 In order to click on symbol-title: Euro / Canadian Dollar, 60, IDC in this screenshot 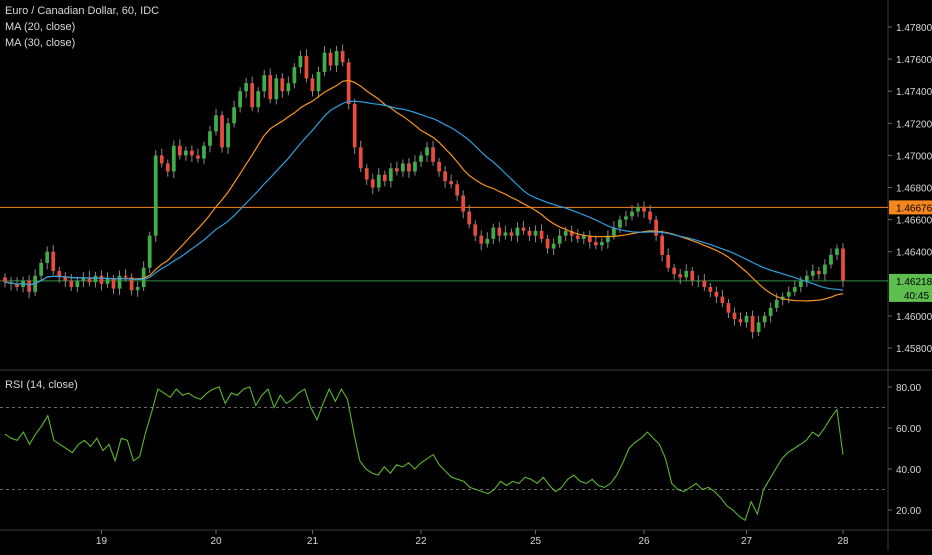, I will do `click(82, 11)`.